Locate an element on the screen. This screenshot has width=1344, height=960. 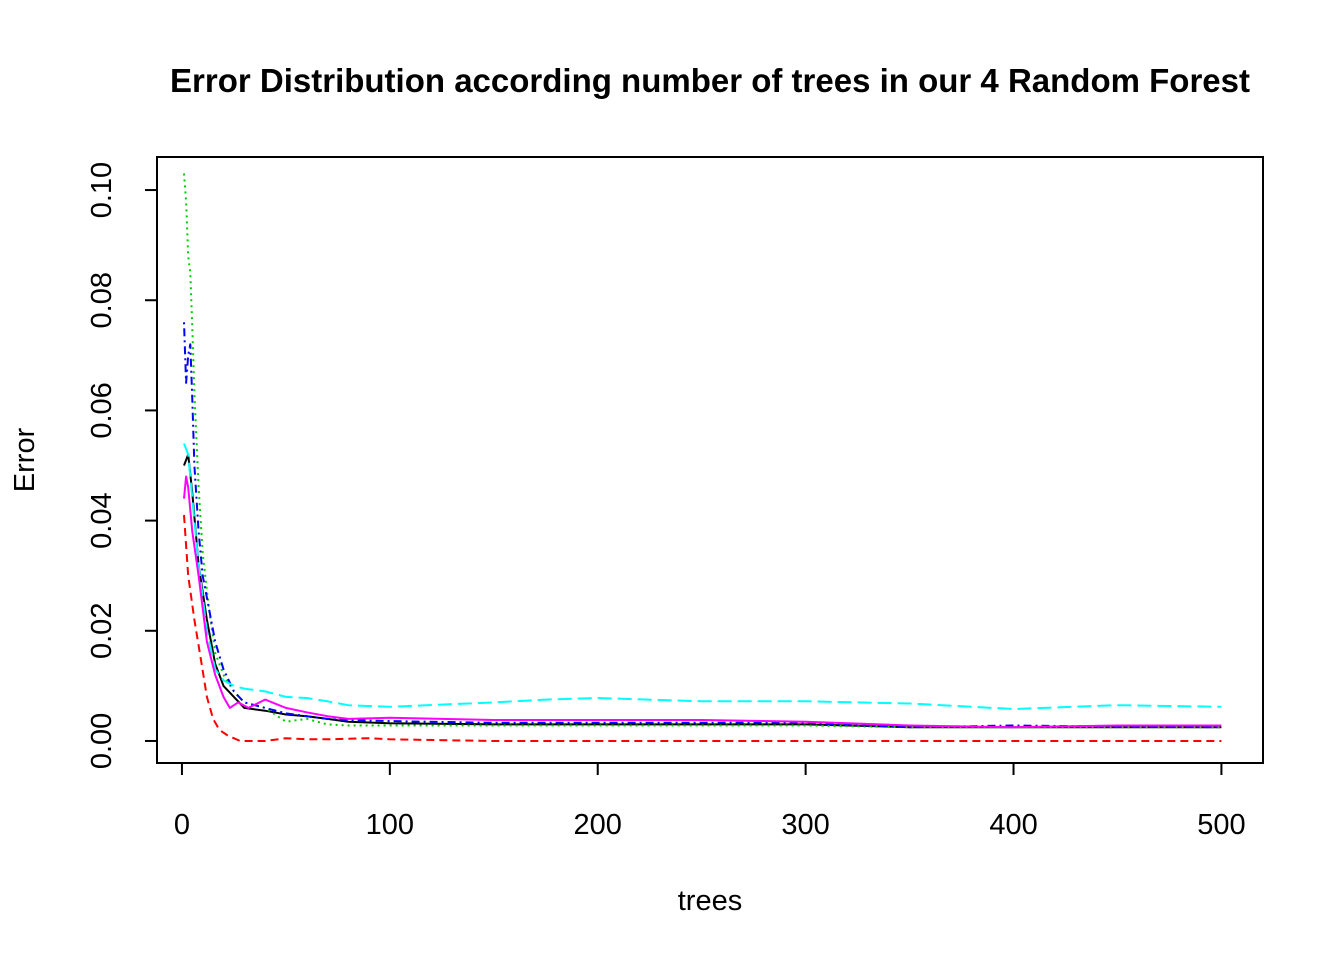
y-tick-label: 0.02 is located at coordinates (102, 631).